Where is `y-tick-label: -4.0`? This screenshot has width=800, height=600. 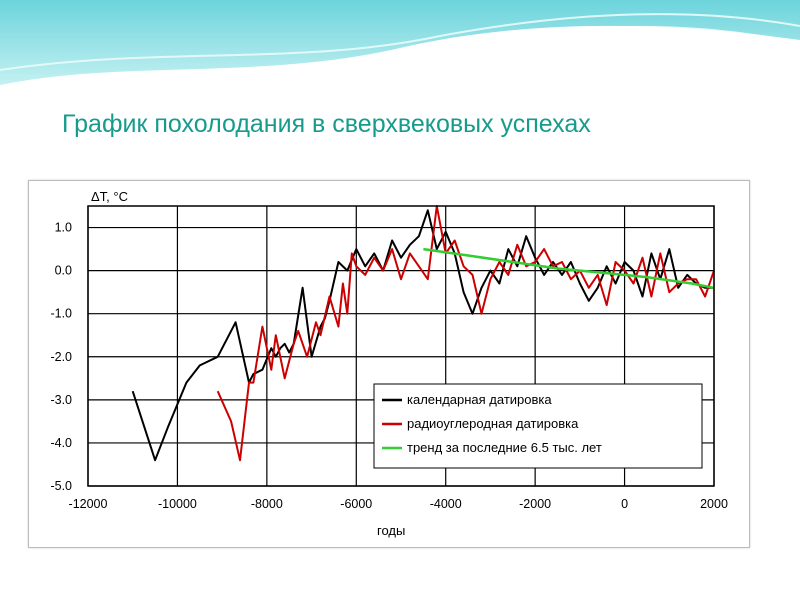
y-tick-label: -4.0 is located at coordinates (61, 443).